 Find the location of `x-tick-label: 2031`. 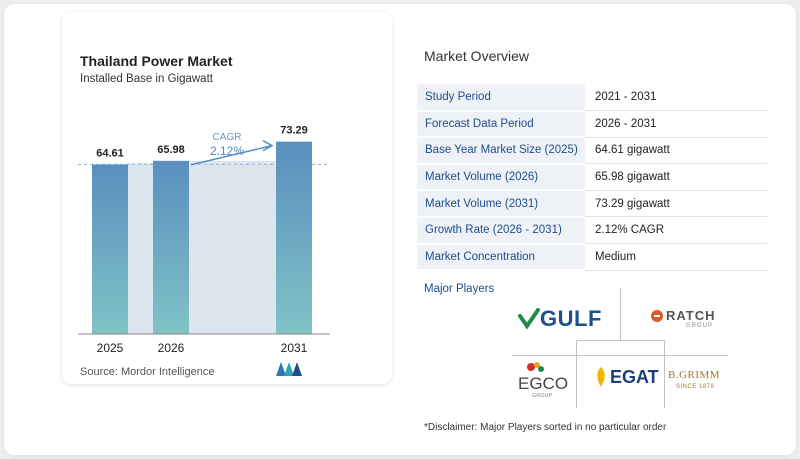

x-tick-label: 2031 is located at coordinates (294, 348).